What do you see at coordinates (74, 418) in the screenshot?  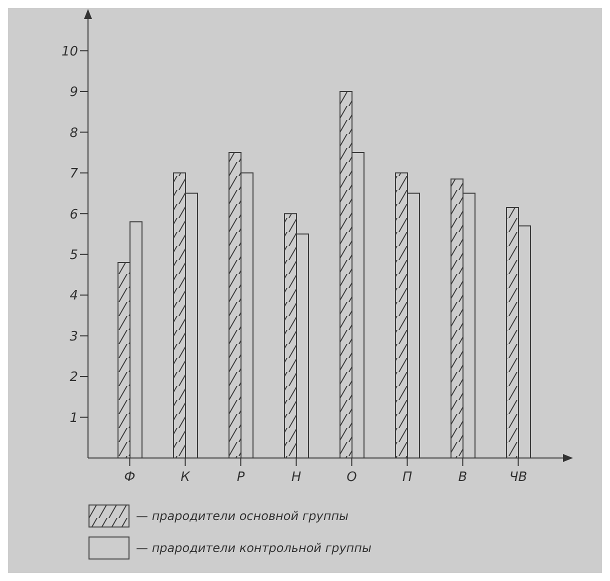 I see `y-tick-label: 1` at bounding box center [74, 418].